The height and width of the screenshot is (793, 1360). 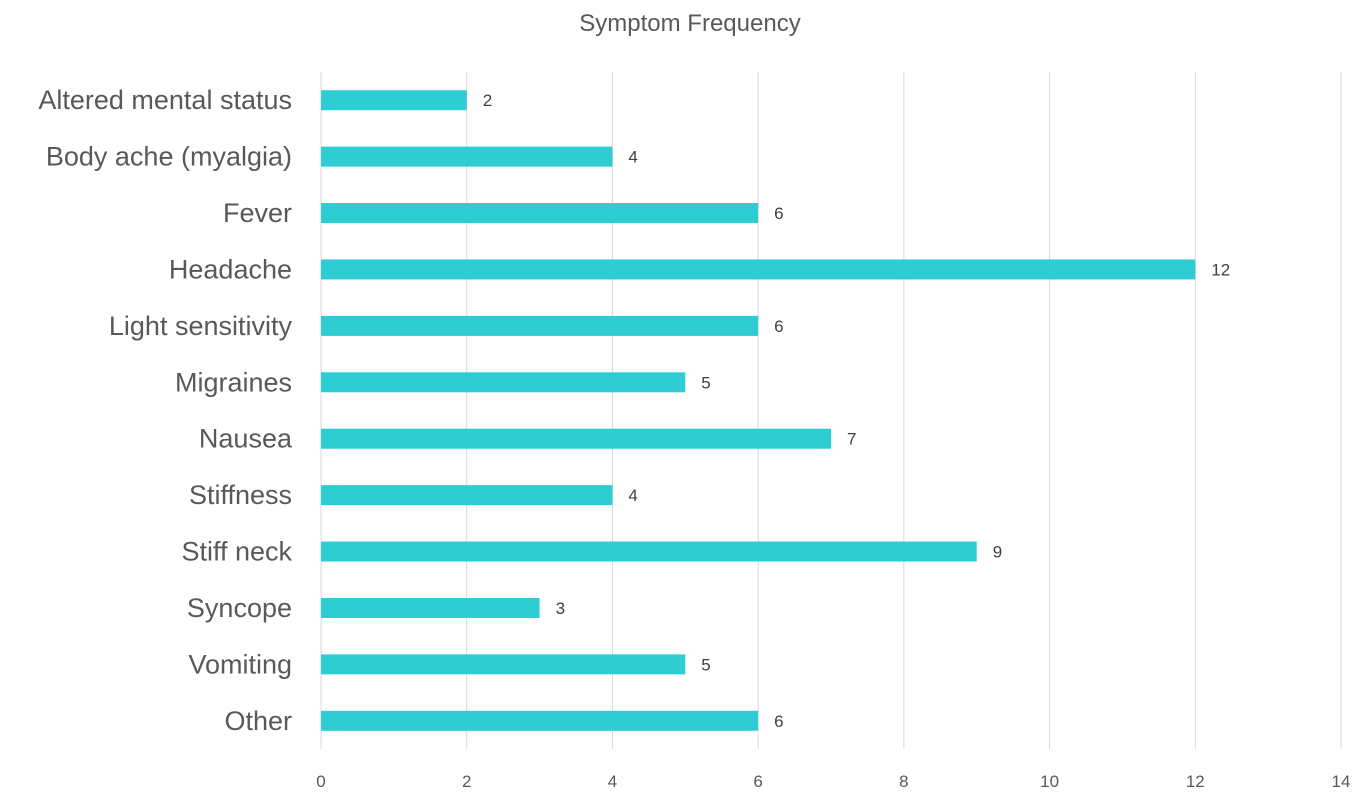 What do you see at coordinates (612, 781) in the screenshot?
I see `x-tick-label: 4` at bounding box center [612, 781].